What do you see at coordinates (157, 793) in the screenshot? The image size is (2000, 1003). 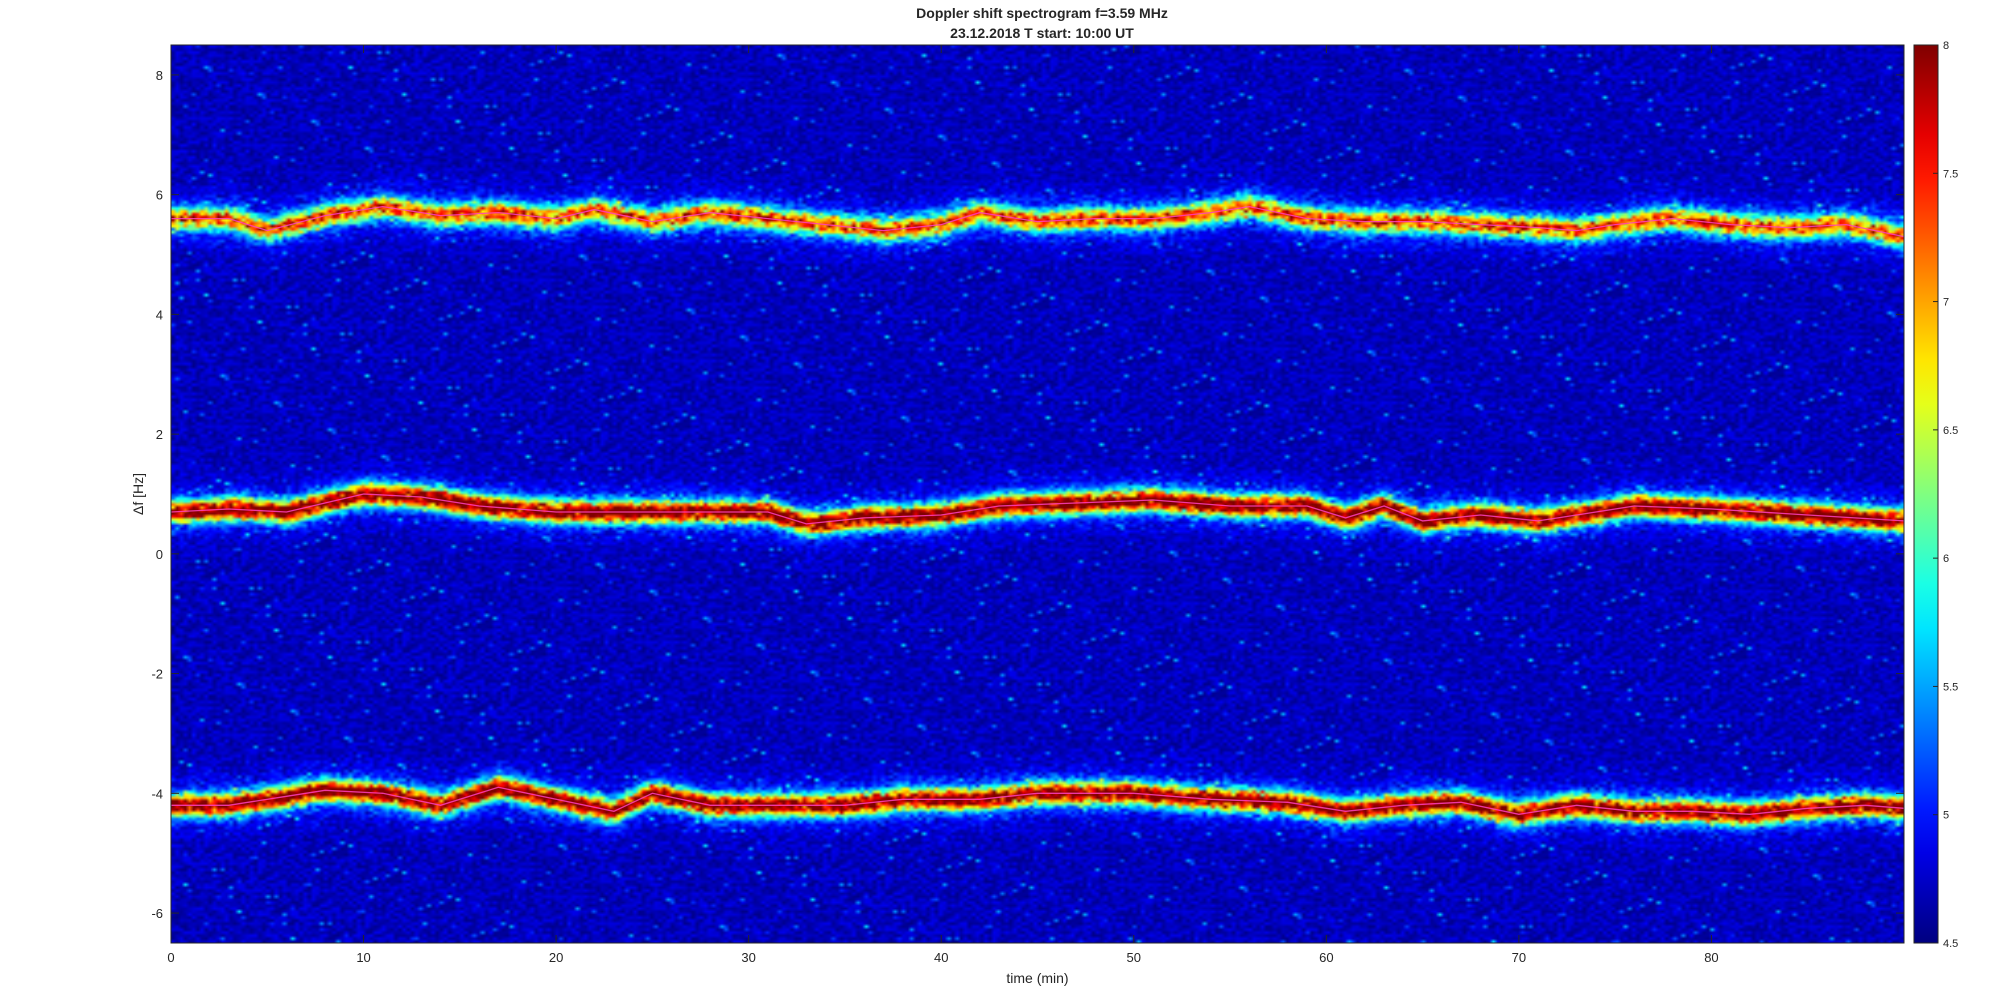 I see `y-tick-label: -4` at bounding box center [157, 793].